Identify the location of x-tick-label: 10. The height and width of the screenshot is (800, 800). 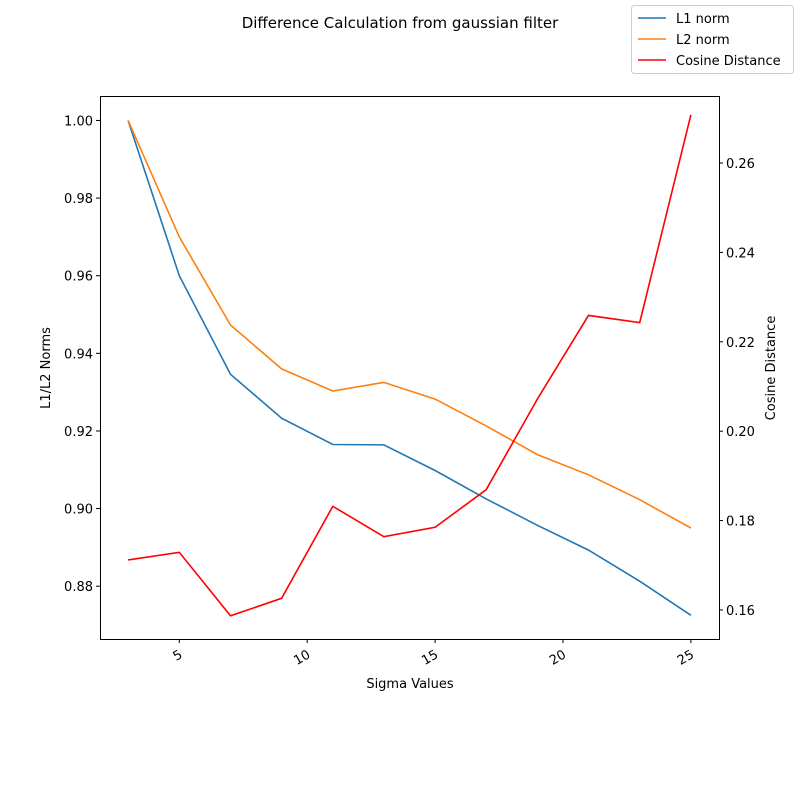
(302, 657).